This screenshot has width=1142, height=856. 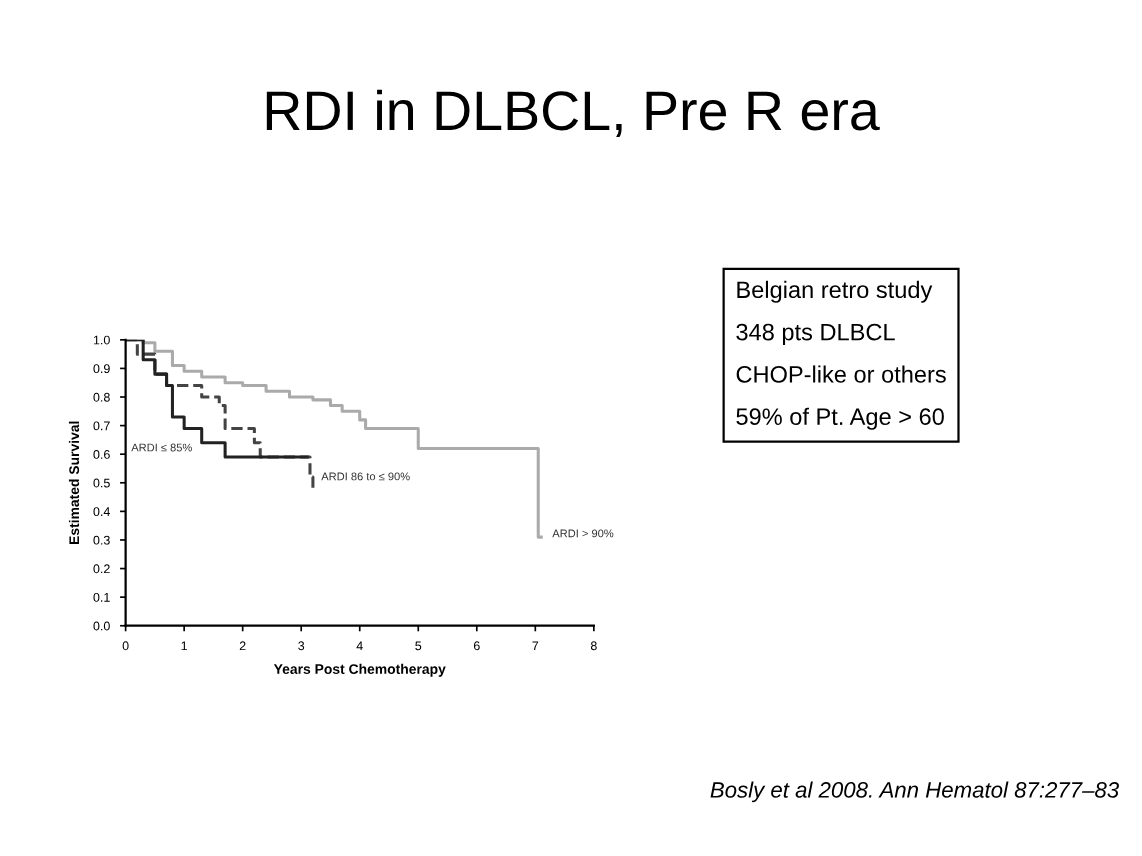 I want to click on text: Bosly et al 2008. Ann Hematol 87:277–83, so click(x=914, y=792).